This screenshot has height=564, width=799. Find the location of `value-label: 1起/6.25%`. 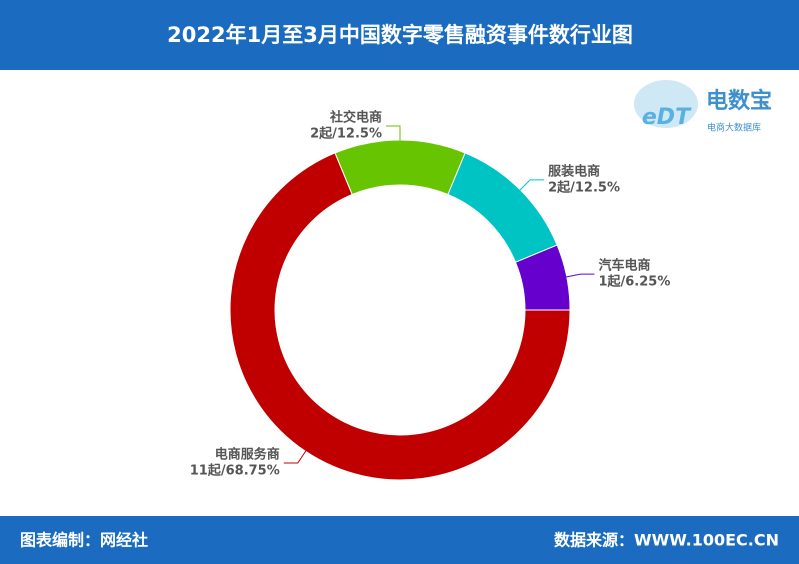

value-label: 1起/6.25% is located at coordinates (634, 282).